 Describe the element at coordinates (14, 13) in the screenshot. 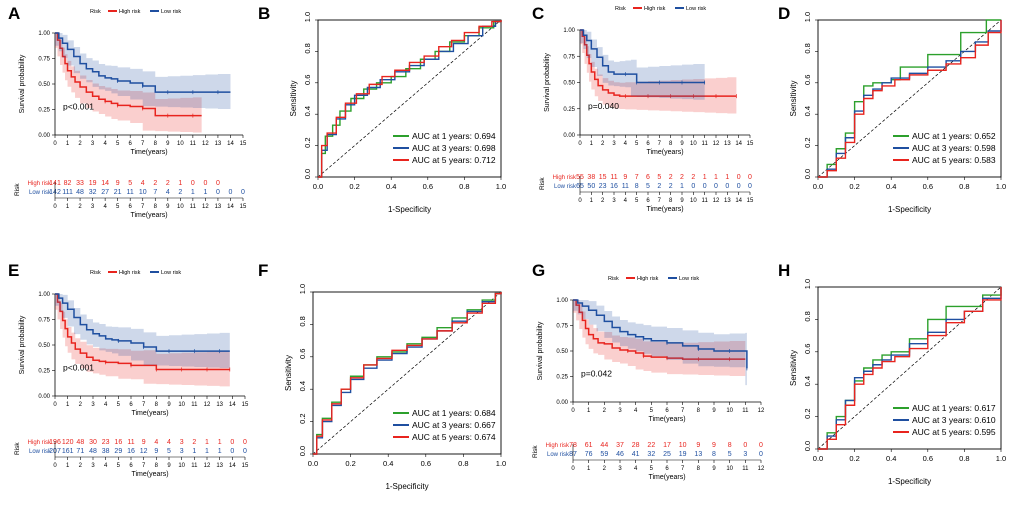

I see `panel-letter: A` at that location.